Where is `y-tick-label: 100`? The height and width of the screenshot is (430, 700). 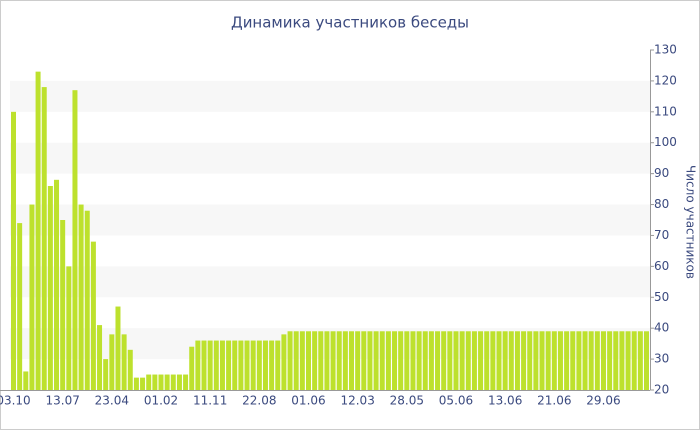 y-tick-label: 100 is located at coordinates (665, 142).